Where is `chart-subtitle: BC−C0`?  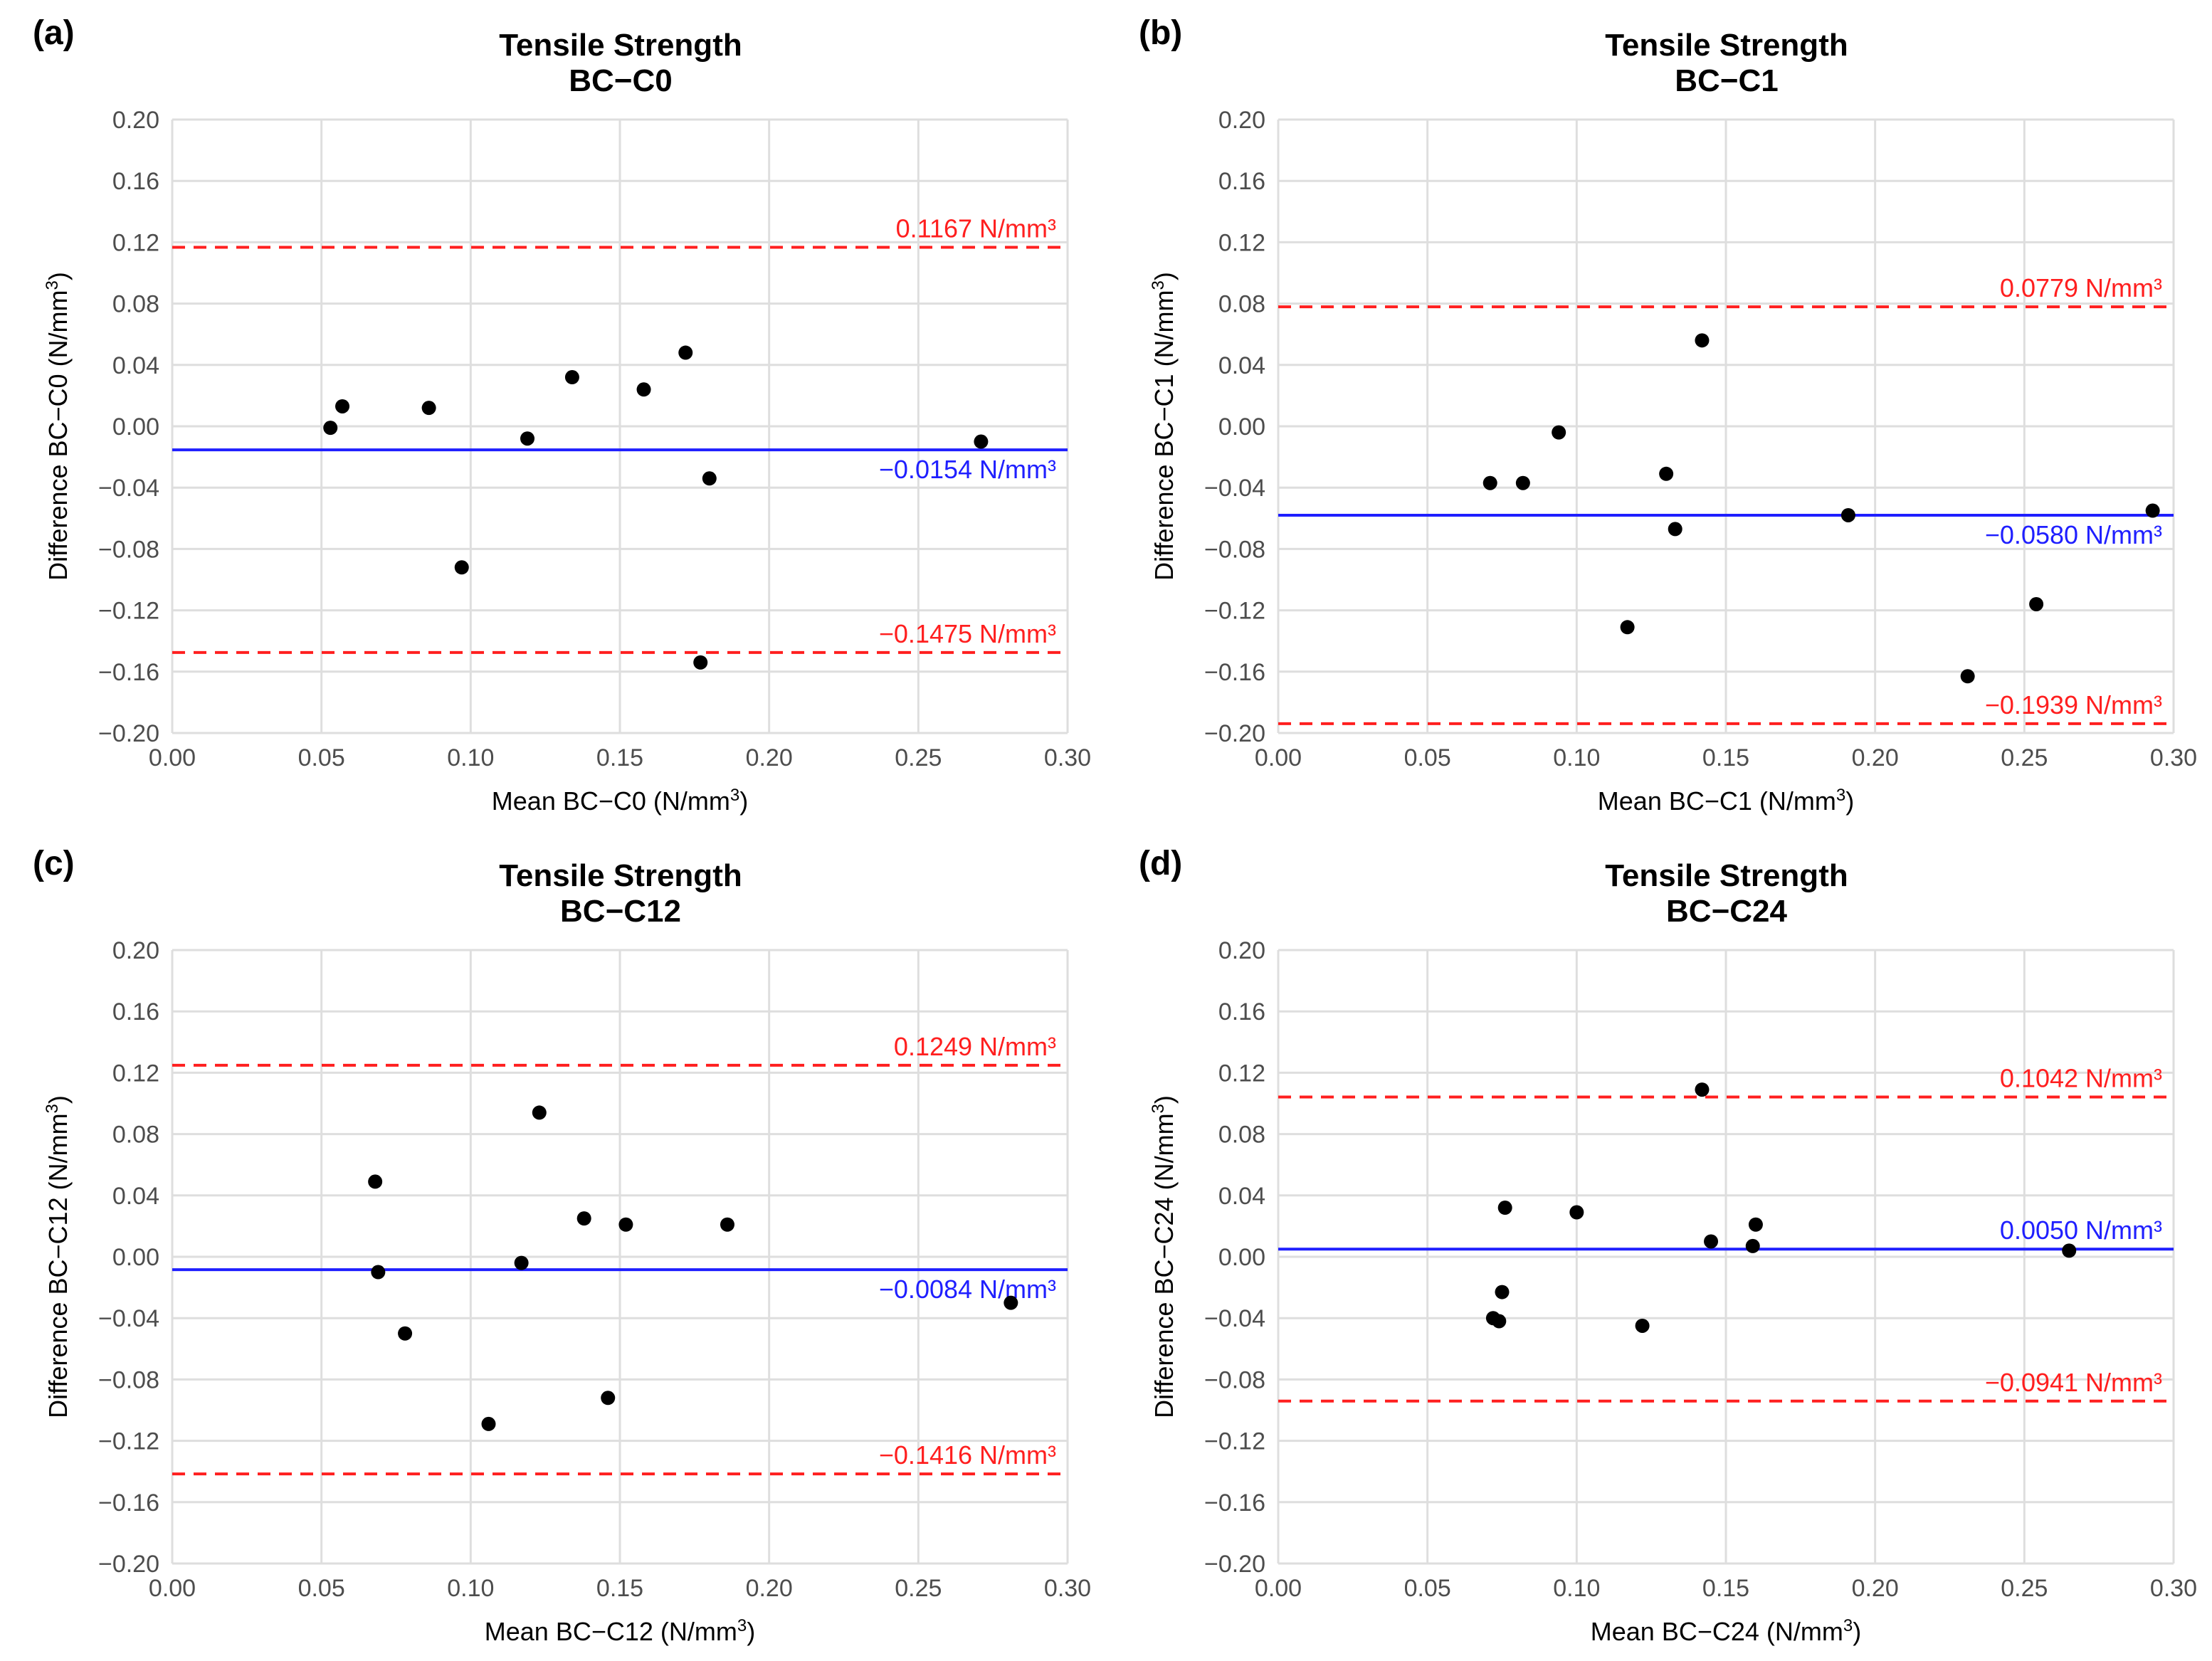
chart-subtitle: BC−C0 is located at coordinates (621, 80).